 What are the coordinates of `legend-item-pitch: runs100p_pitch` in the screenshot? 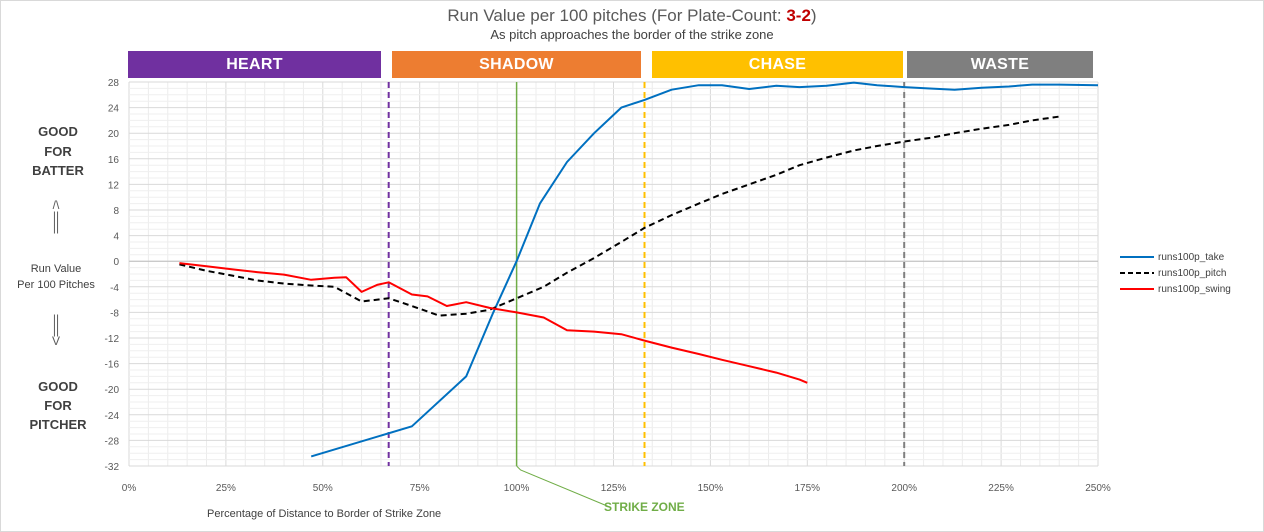 It's located at (1175, 273).